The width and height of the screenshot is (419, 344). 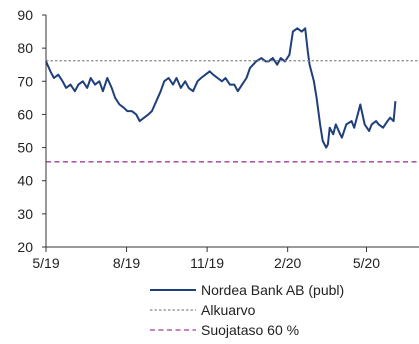 I want to click on legend-item-alkuarvo: Alkuarvo, so click(x=203, y=310).